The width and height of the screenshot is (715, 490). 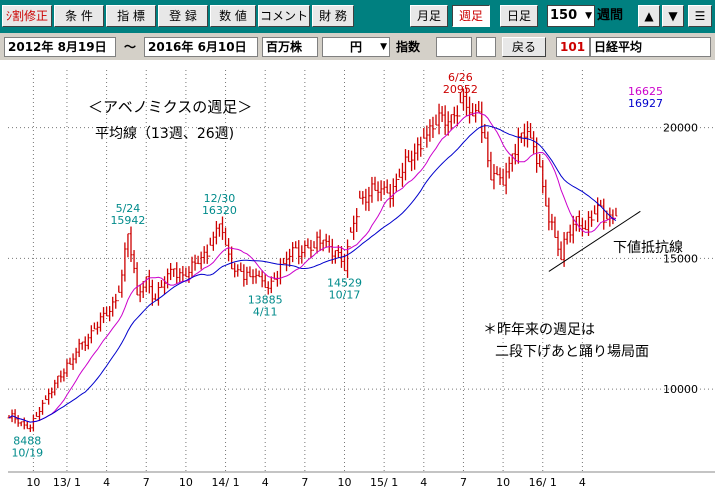 I want to click on annotation-value: 14529, so click(x=344, y=283).